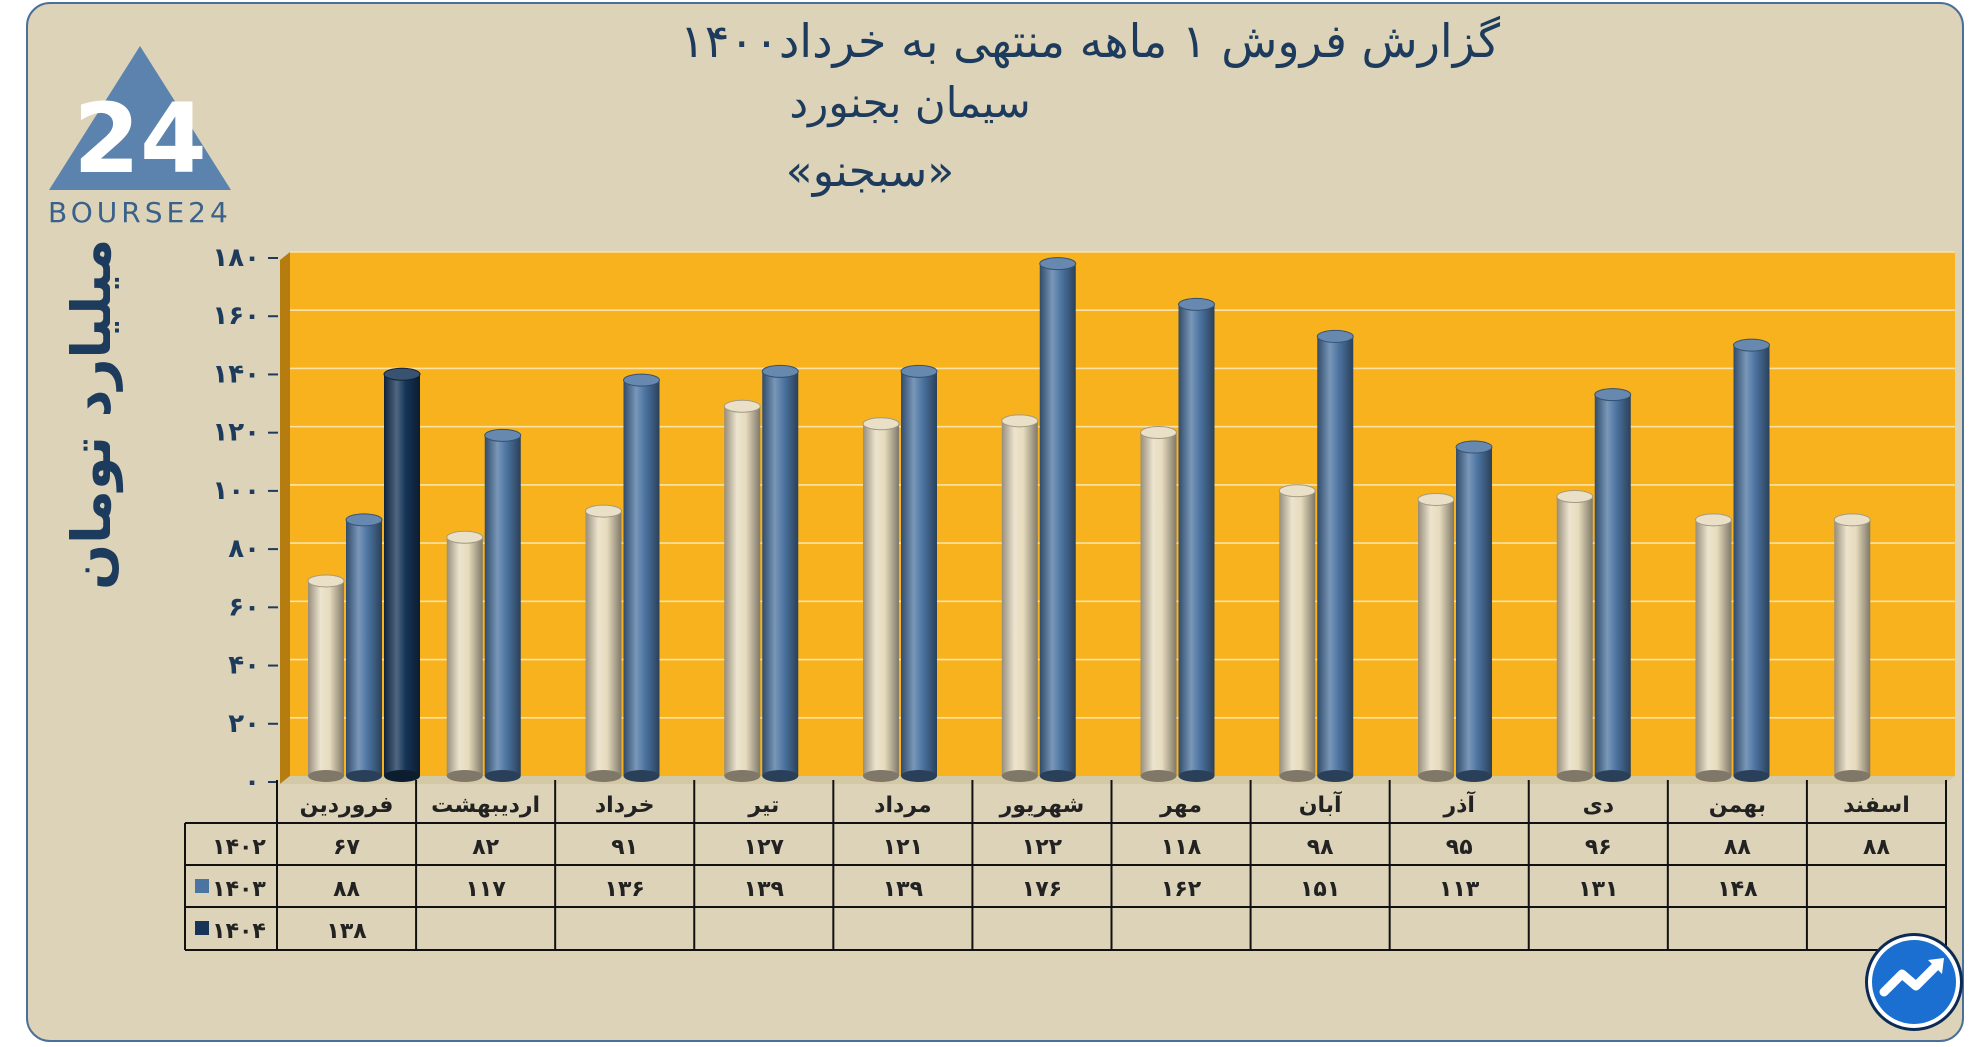  Describe the element at coordinates (1180, 805) in the screenshot. I see `category-label-مهر: مهر` at that location.